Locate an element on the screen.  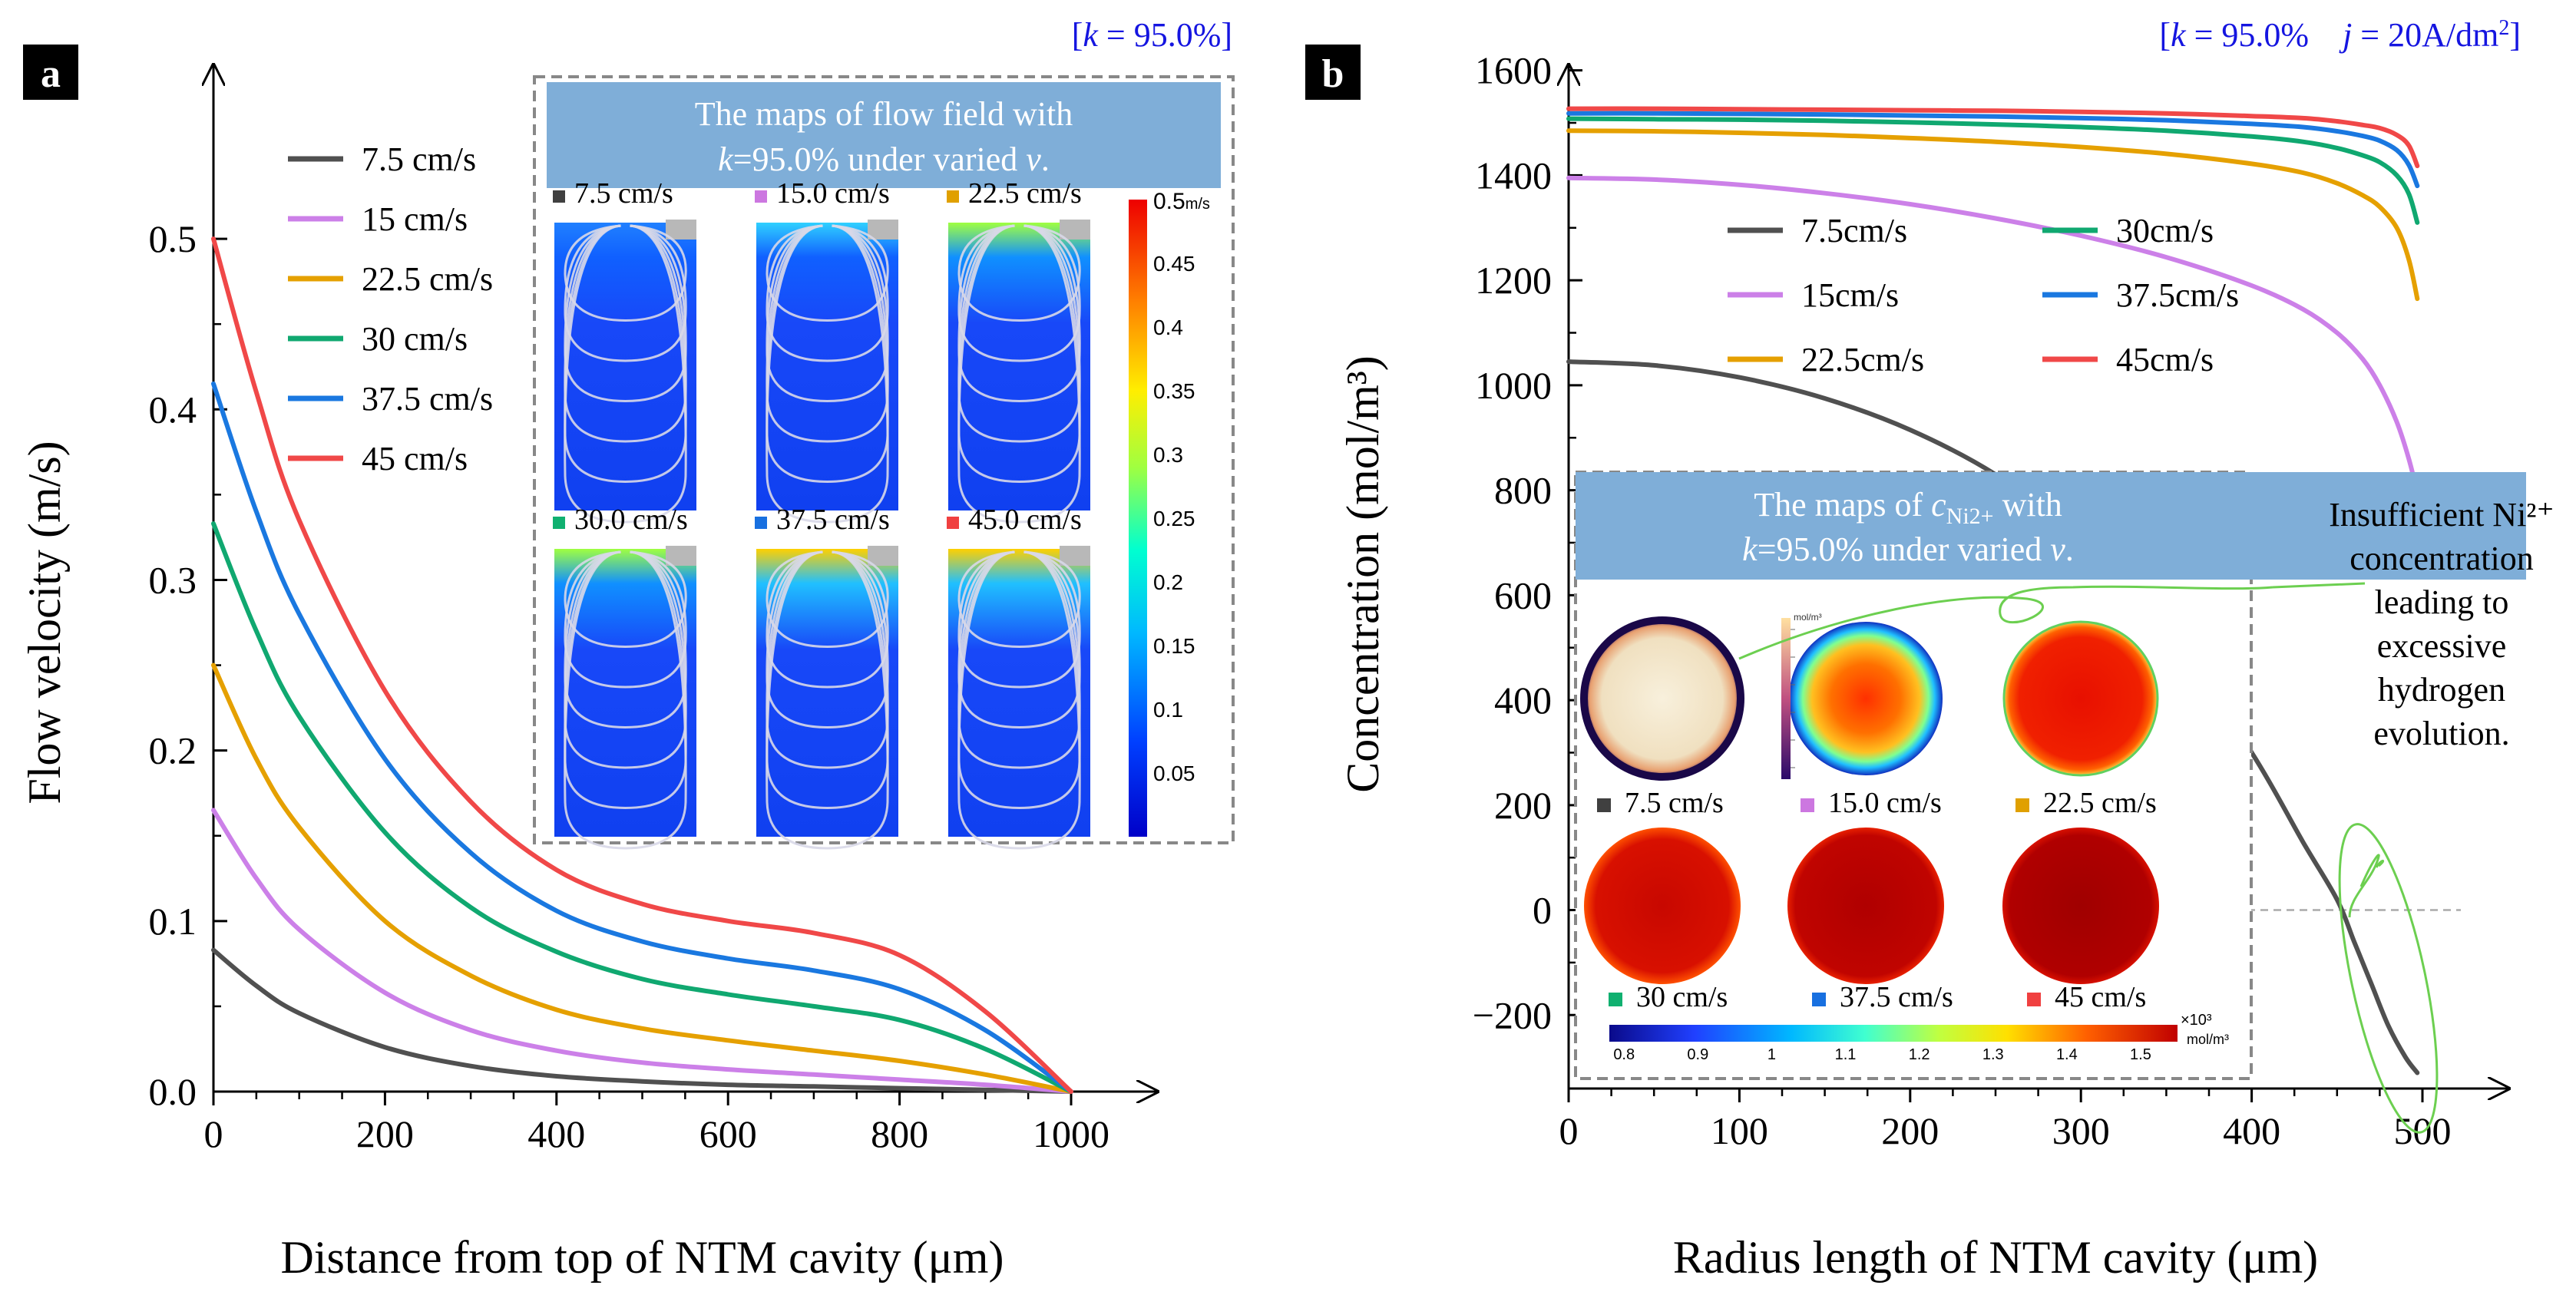
conc-colorbar is located at coordinates (1893, 1033).